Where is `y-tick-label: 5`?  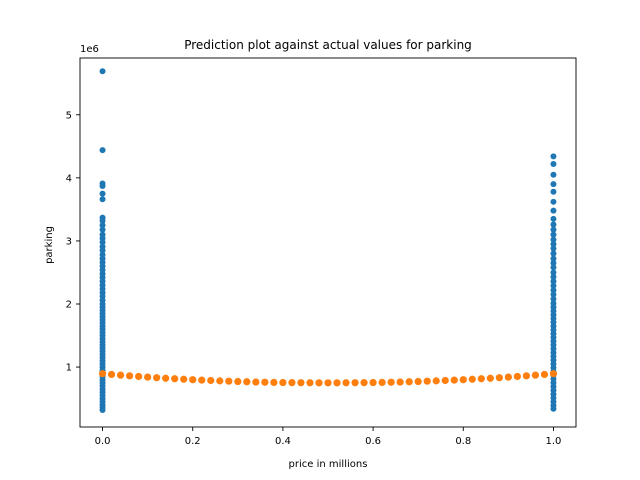 y-tick-label: 5 is located at coordinates (69, 115).